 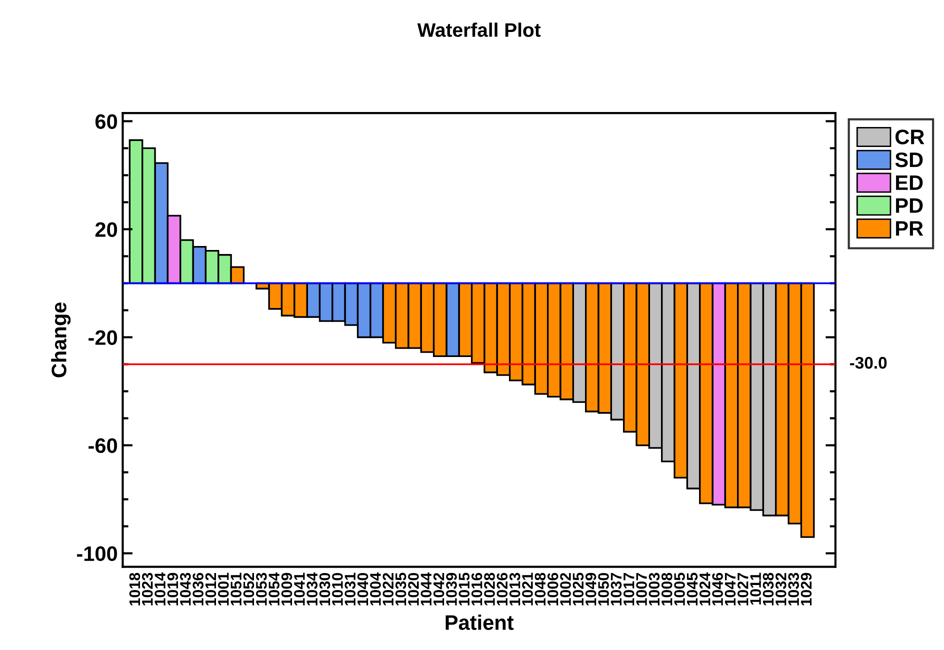 What do you see at coordinates (540, 589) in the screenshot?
I see `x-tick-label: 1048` at bounding box center [540, 589].